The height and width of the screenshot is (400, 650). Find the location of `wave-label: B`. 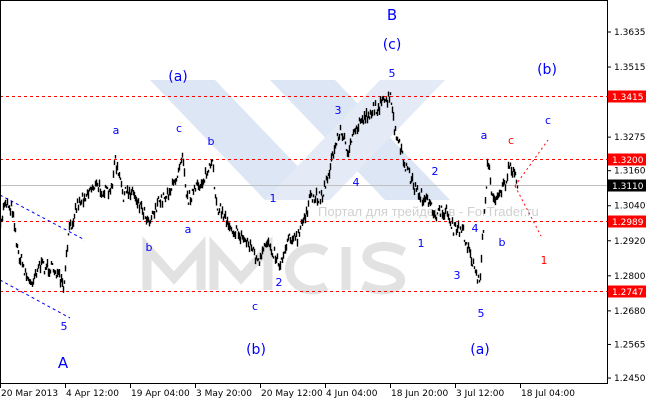

wave-label: B is located at coordinates (392, 15).